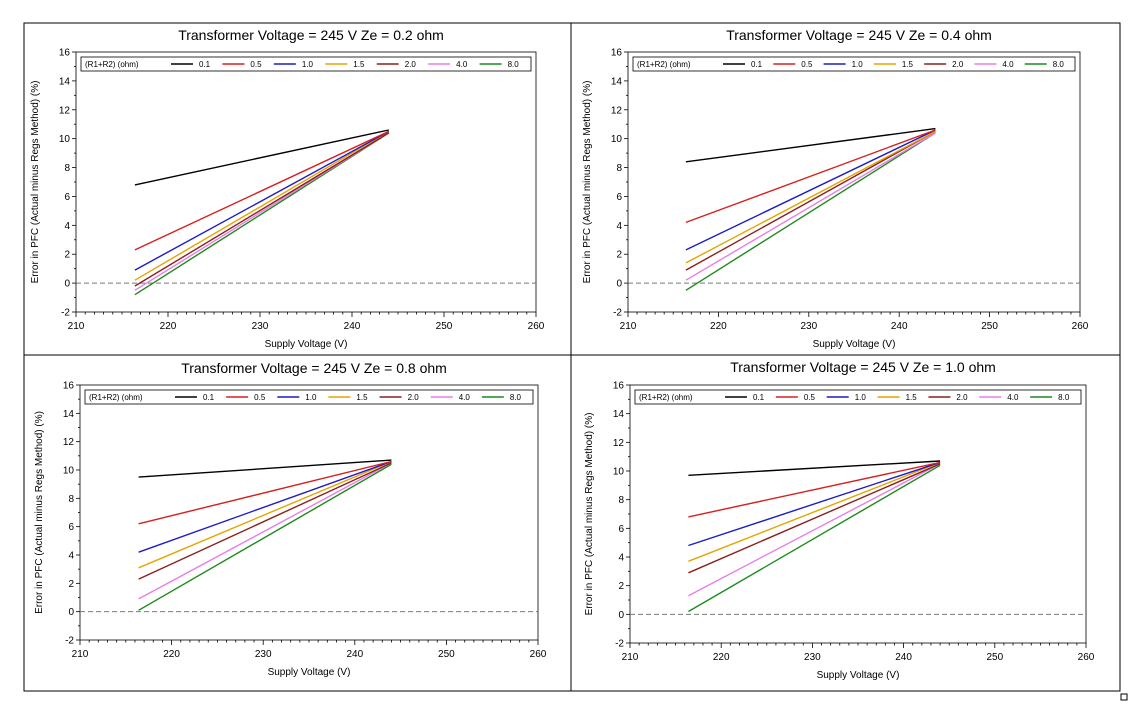 The image size is (1138, 714). Describe the element at coordinates (619, 414) in the screenshot. I see `y-tick-label: 14` at that location.